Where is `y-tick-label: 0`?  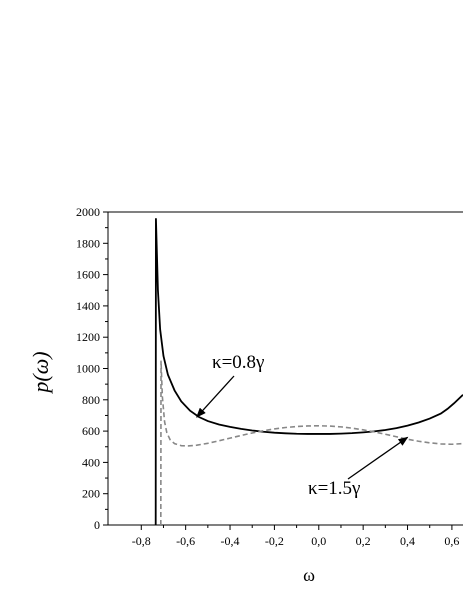 y-tick-label: 0 is located at coordinates (97, 525).